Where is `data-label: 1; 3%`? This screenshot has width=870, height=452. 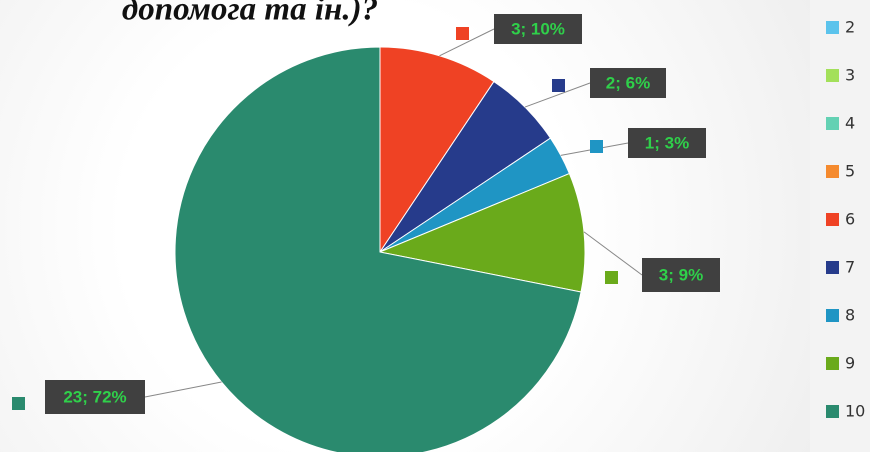
data-label: 1; 3% is located at coordinates (667, 142).